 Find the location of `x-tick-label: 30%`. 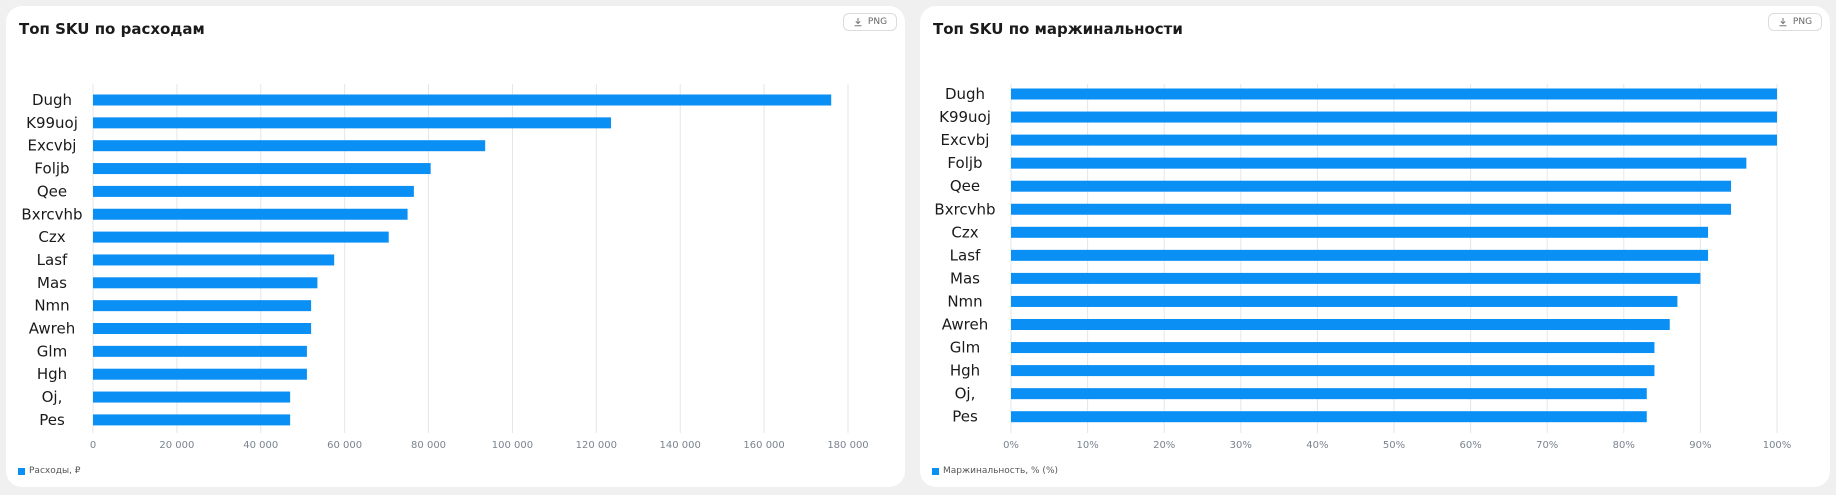

x-tick-label: 30% is located at coordinates (1241, 445).